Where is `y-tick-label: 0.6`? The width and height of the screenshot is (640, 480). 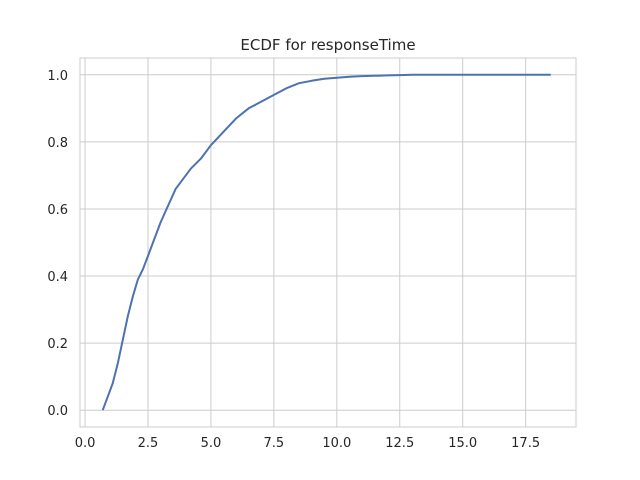 y-tick-label: 0.6 is located at coordinates (57, 210).